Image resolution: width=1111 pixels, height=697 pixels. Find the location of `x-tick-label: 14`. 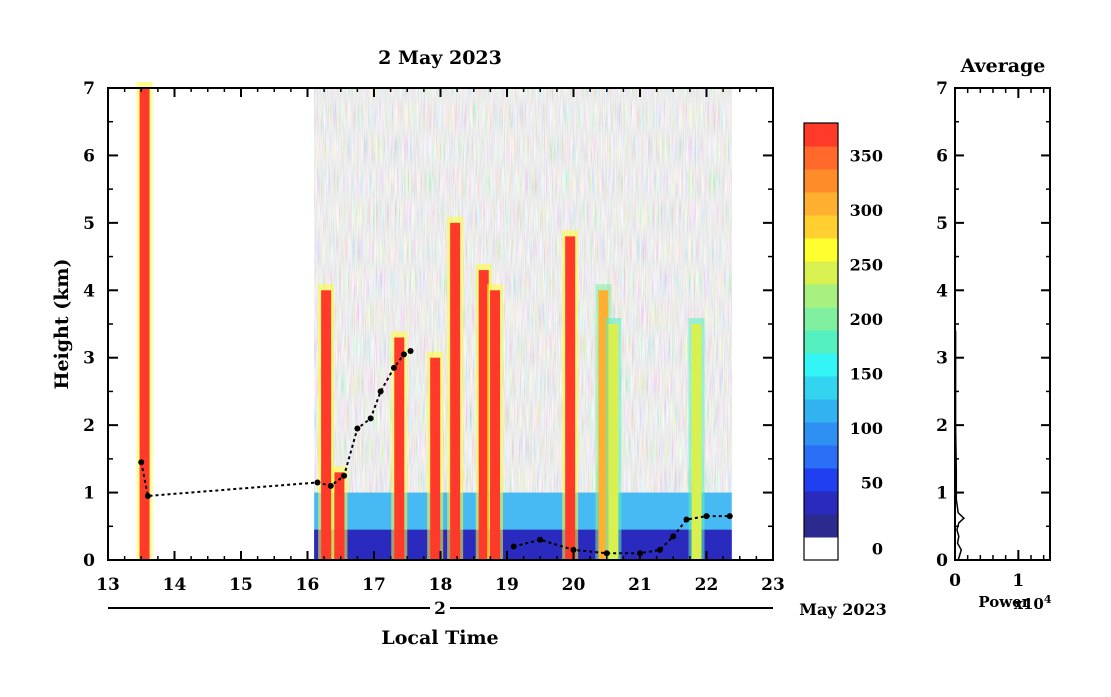

x-tick-label: 14 is located at coordinates (175, 585).